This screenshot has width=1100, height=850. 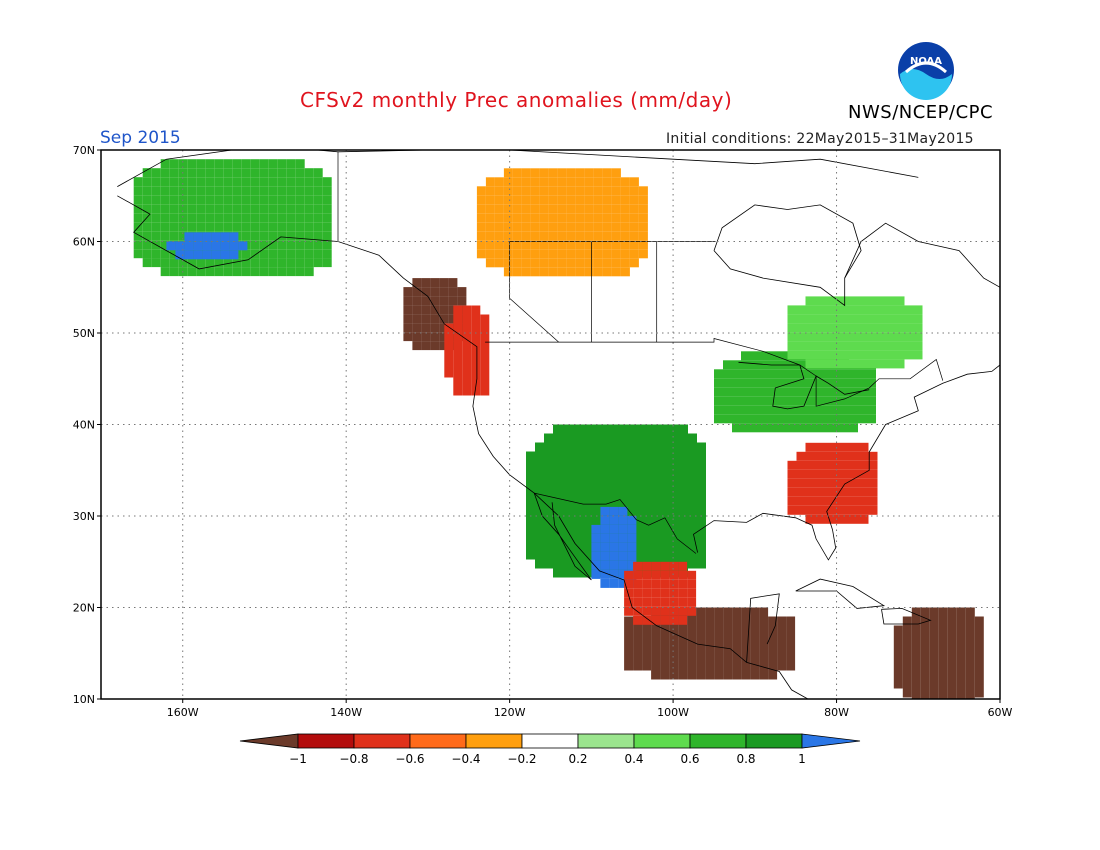 What do you see at coordinates (615, 523) in the screenshot?
I see `border-line` at bounding box center [615, 523].